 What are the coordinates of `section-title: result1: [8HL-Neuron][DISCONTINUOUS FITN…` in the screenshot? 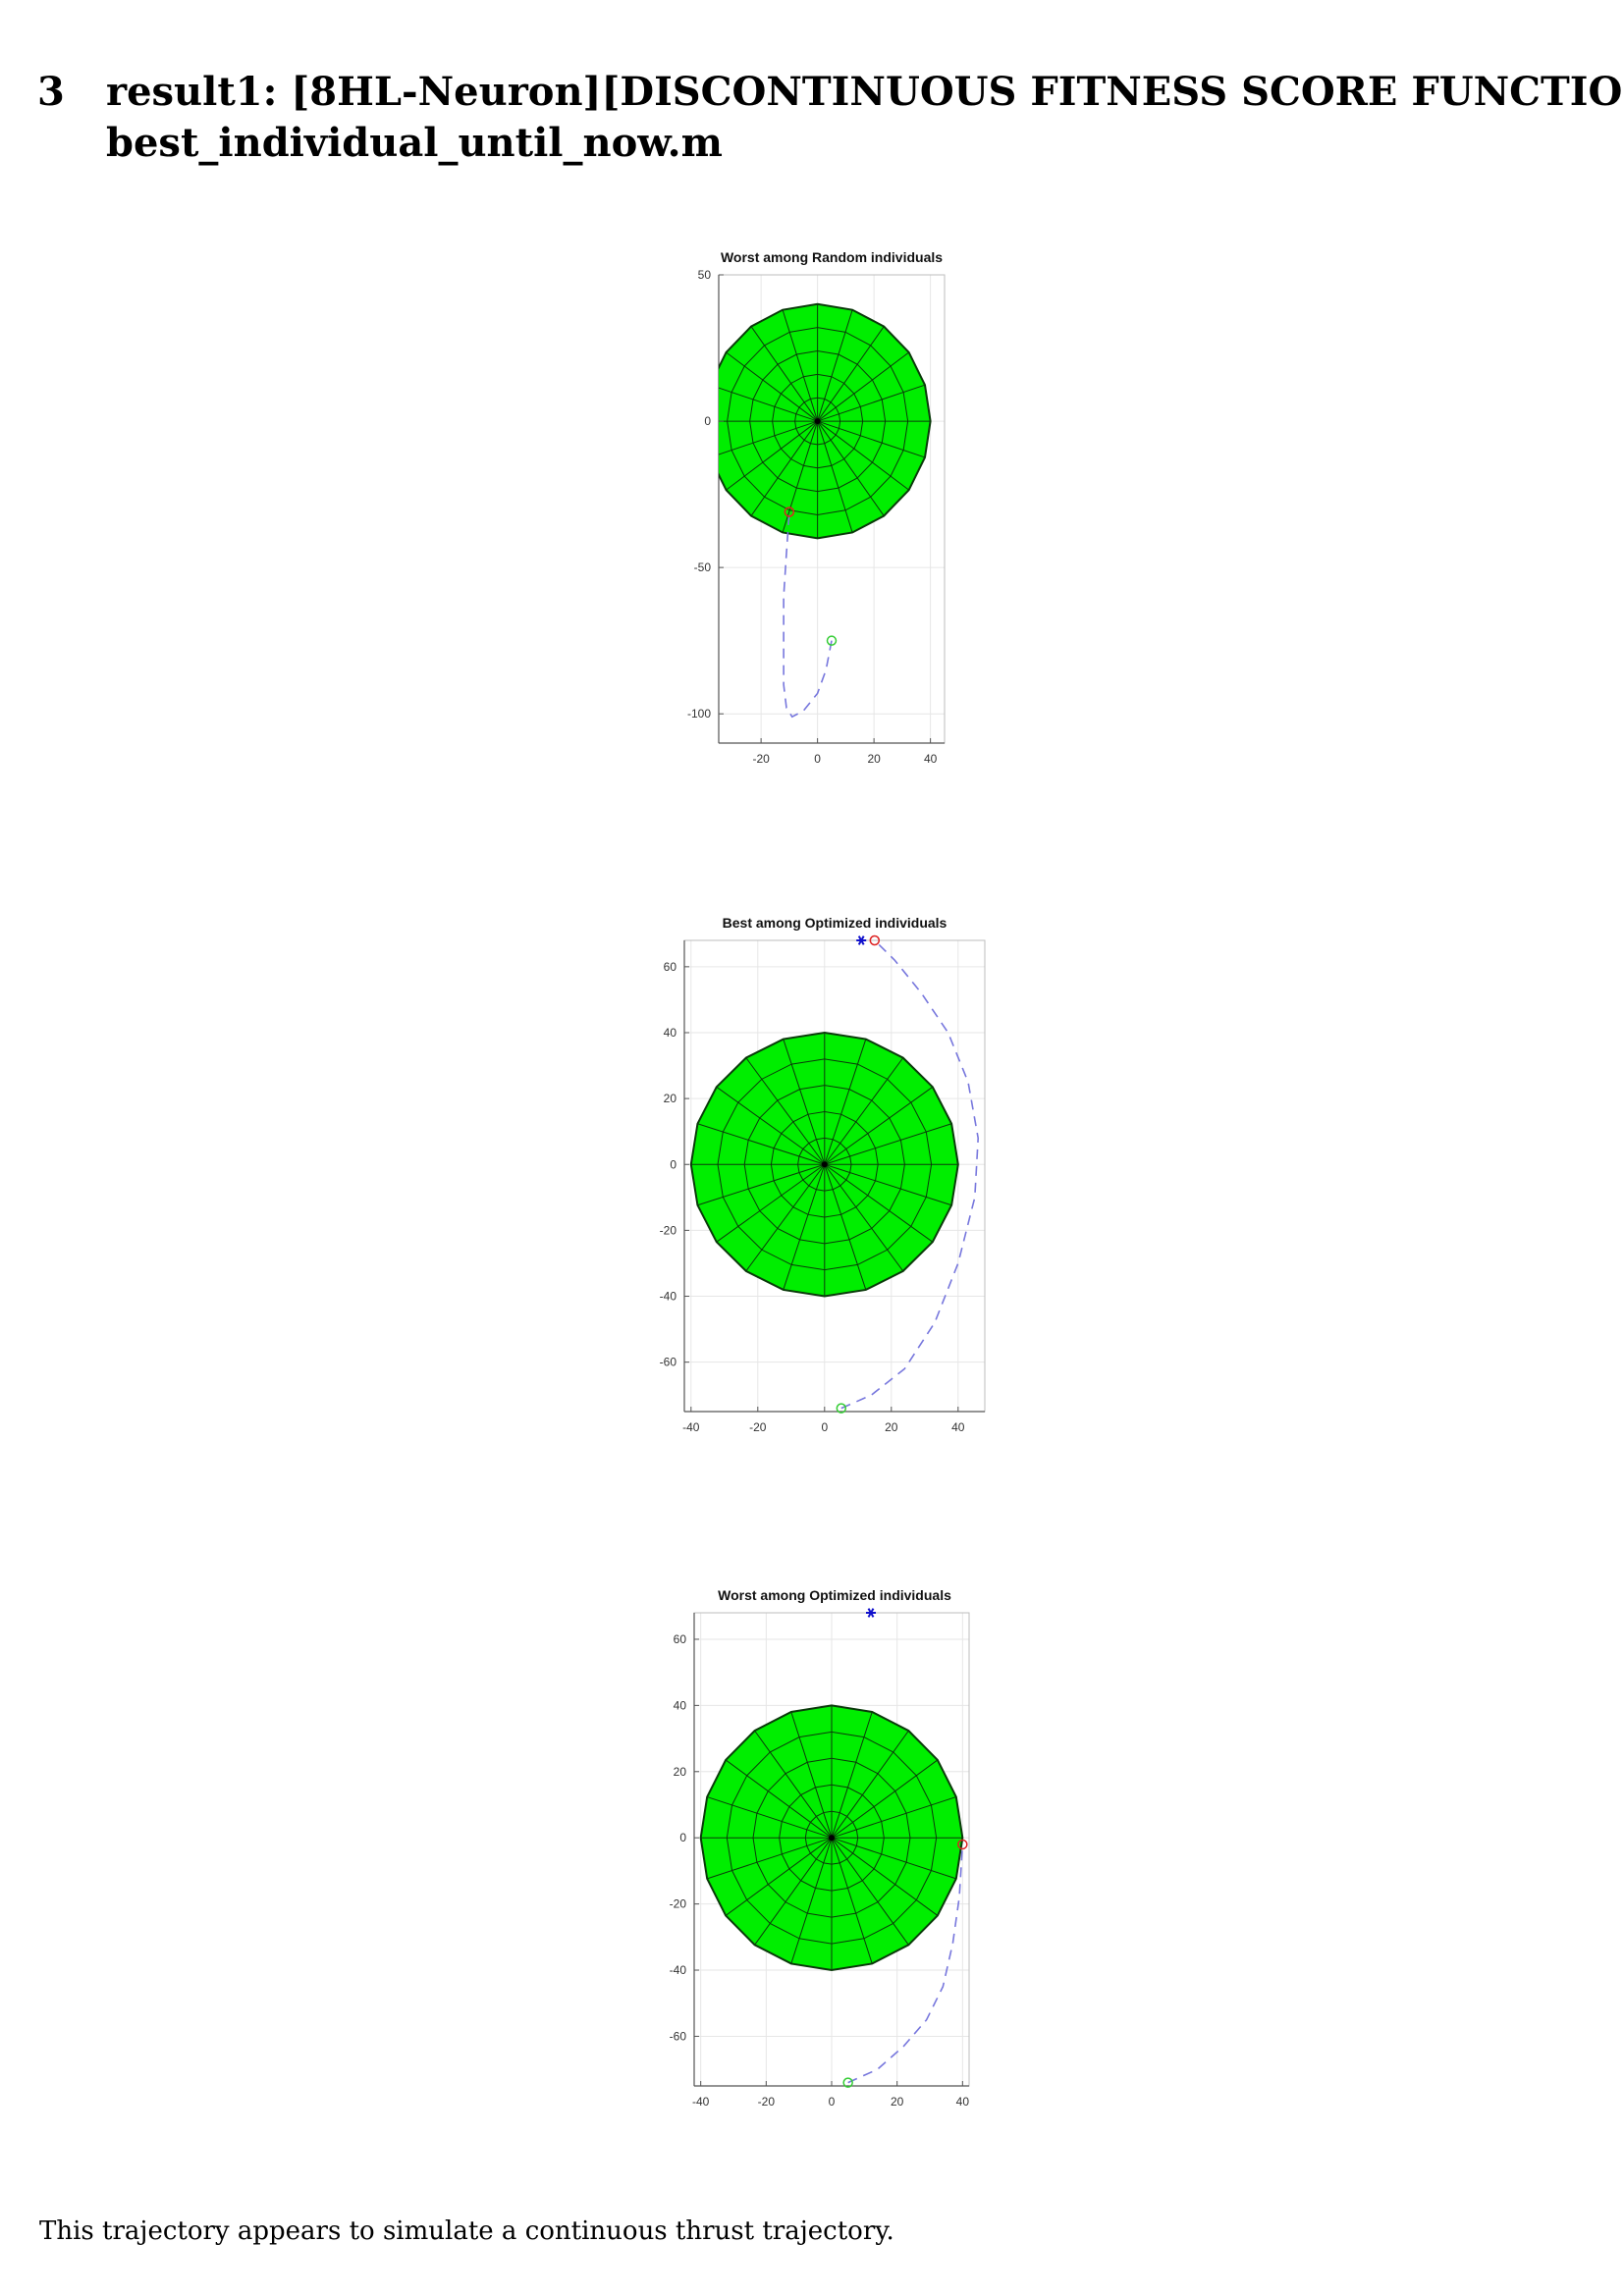 It's located at (865, 118).